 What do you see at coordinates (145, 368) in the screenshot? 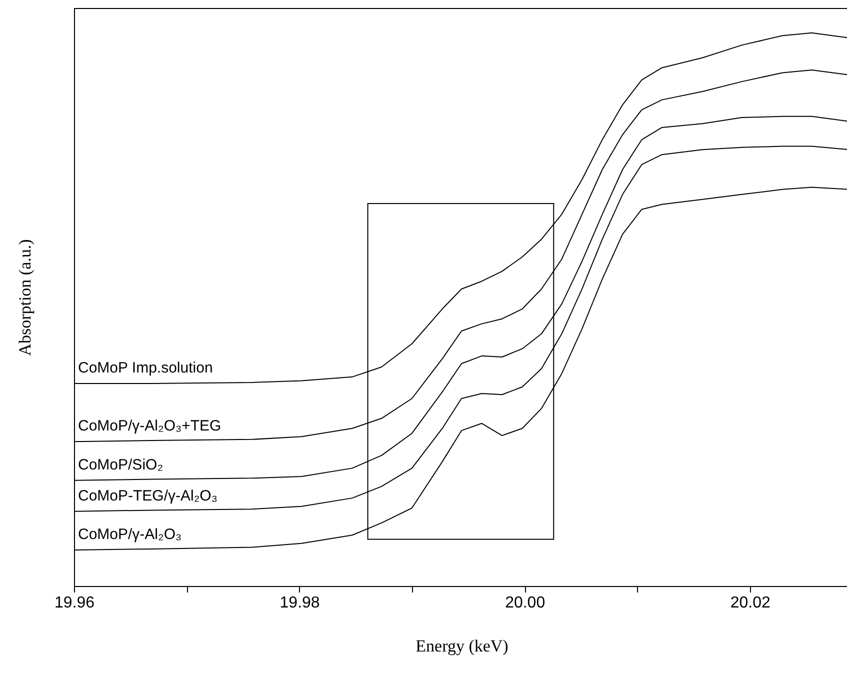
I see `series-label: CoMoP Imp.solution` at bounding box center [145, 368].